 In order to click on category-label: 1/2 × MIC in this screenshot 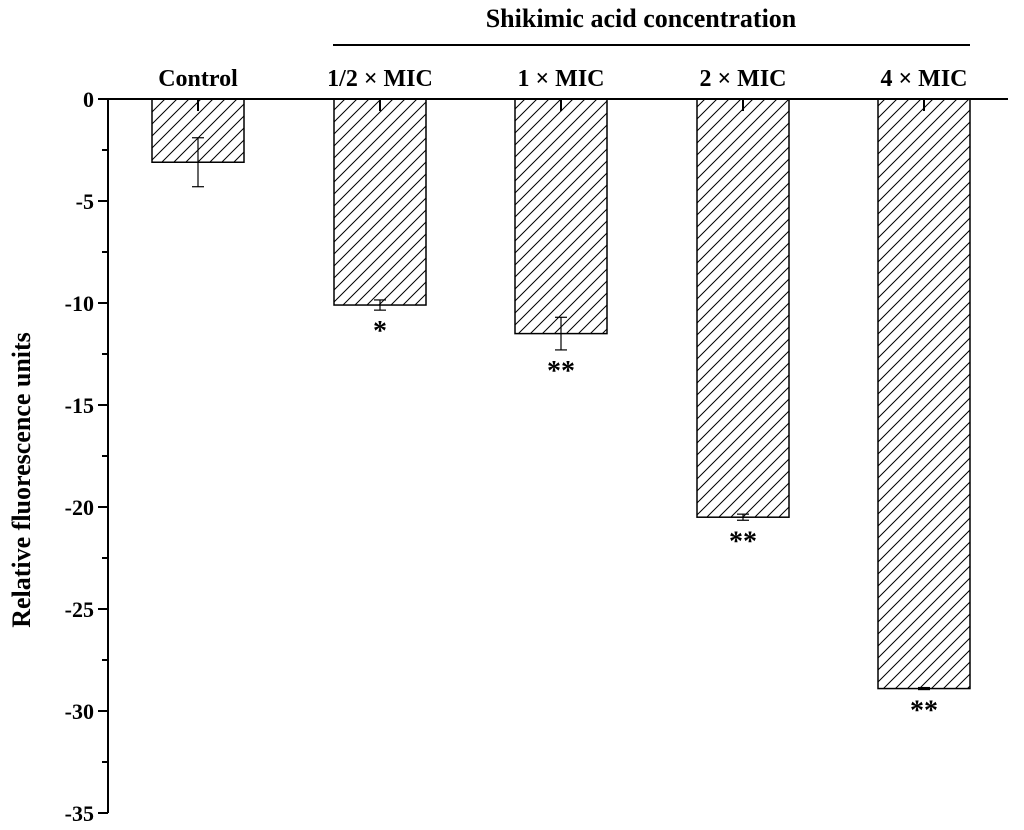, I will do `click(380, 79)`.